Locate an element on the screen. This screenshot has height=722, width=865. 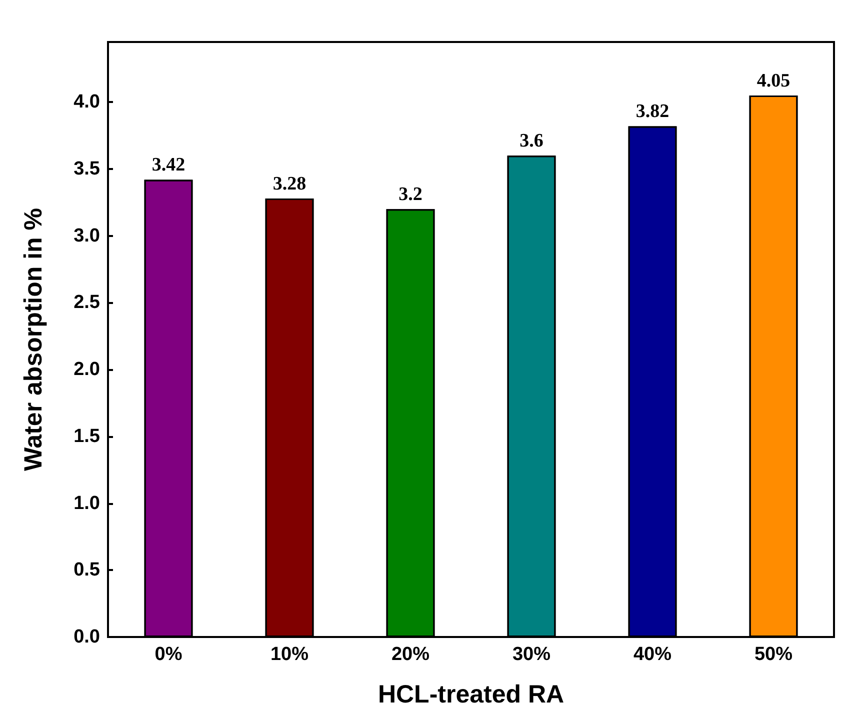
x-axis-title: HCL-treated RA is located at coordinates (471, 694).